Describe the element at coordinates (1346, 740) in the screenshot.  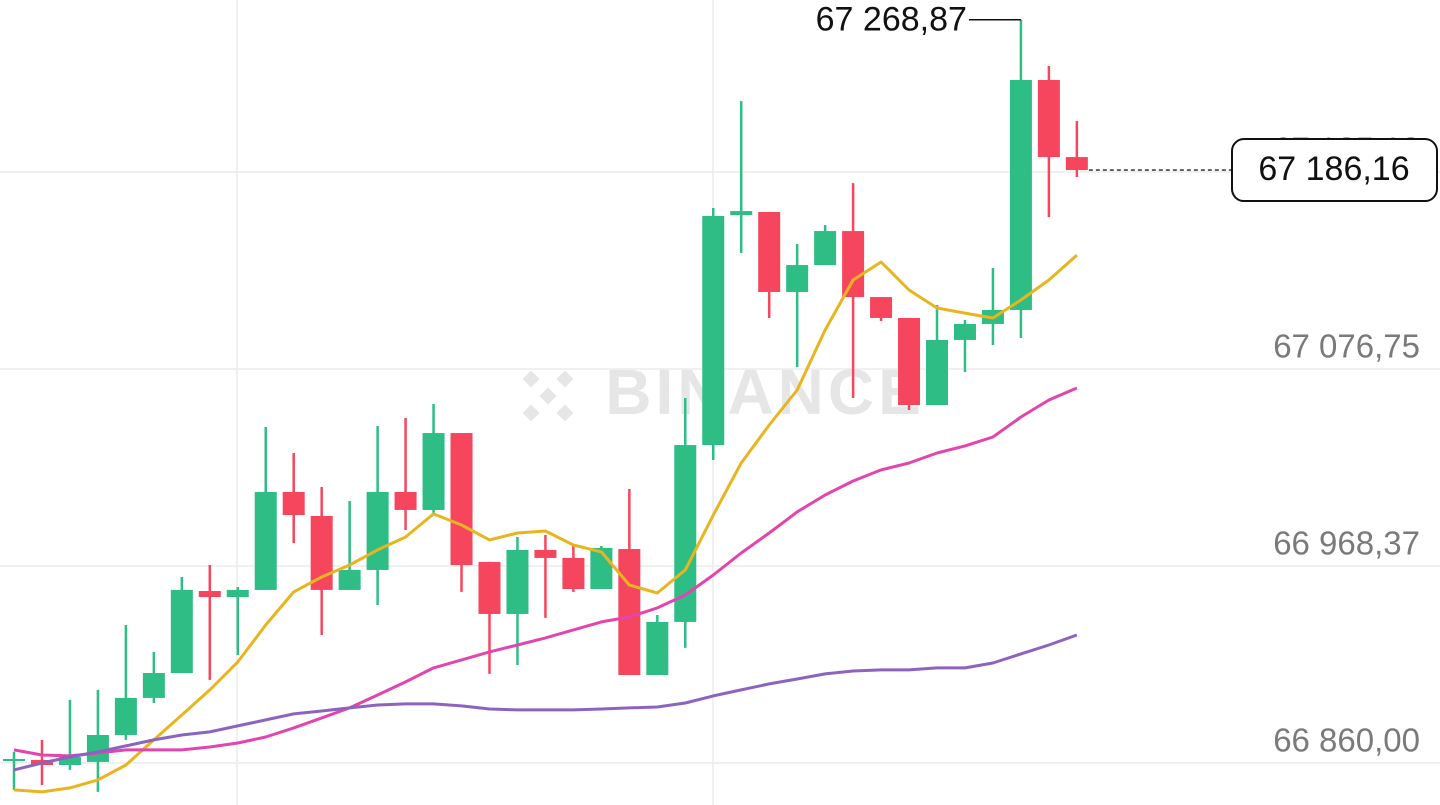
I see `y-tick-label: 66 860,00` at that location.